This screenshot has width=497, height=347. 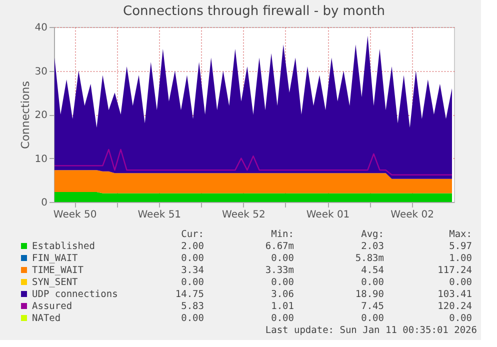 What do you see at coordinates (44, 203) in the screenshot?
I see `y-tick-label: 0` at bounding box center [44, 203].